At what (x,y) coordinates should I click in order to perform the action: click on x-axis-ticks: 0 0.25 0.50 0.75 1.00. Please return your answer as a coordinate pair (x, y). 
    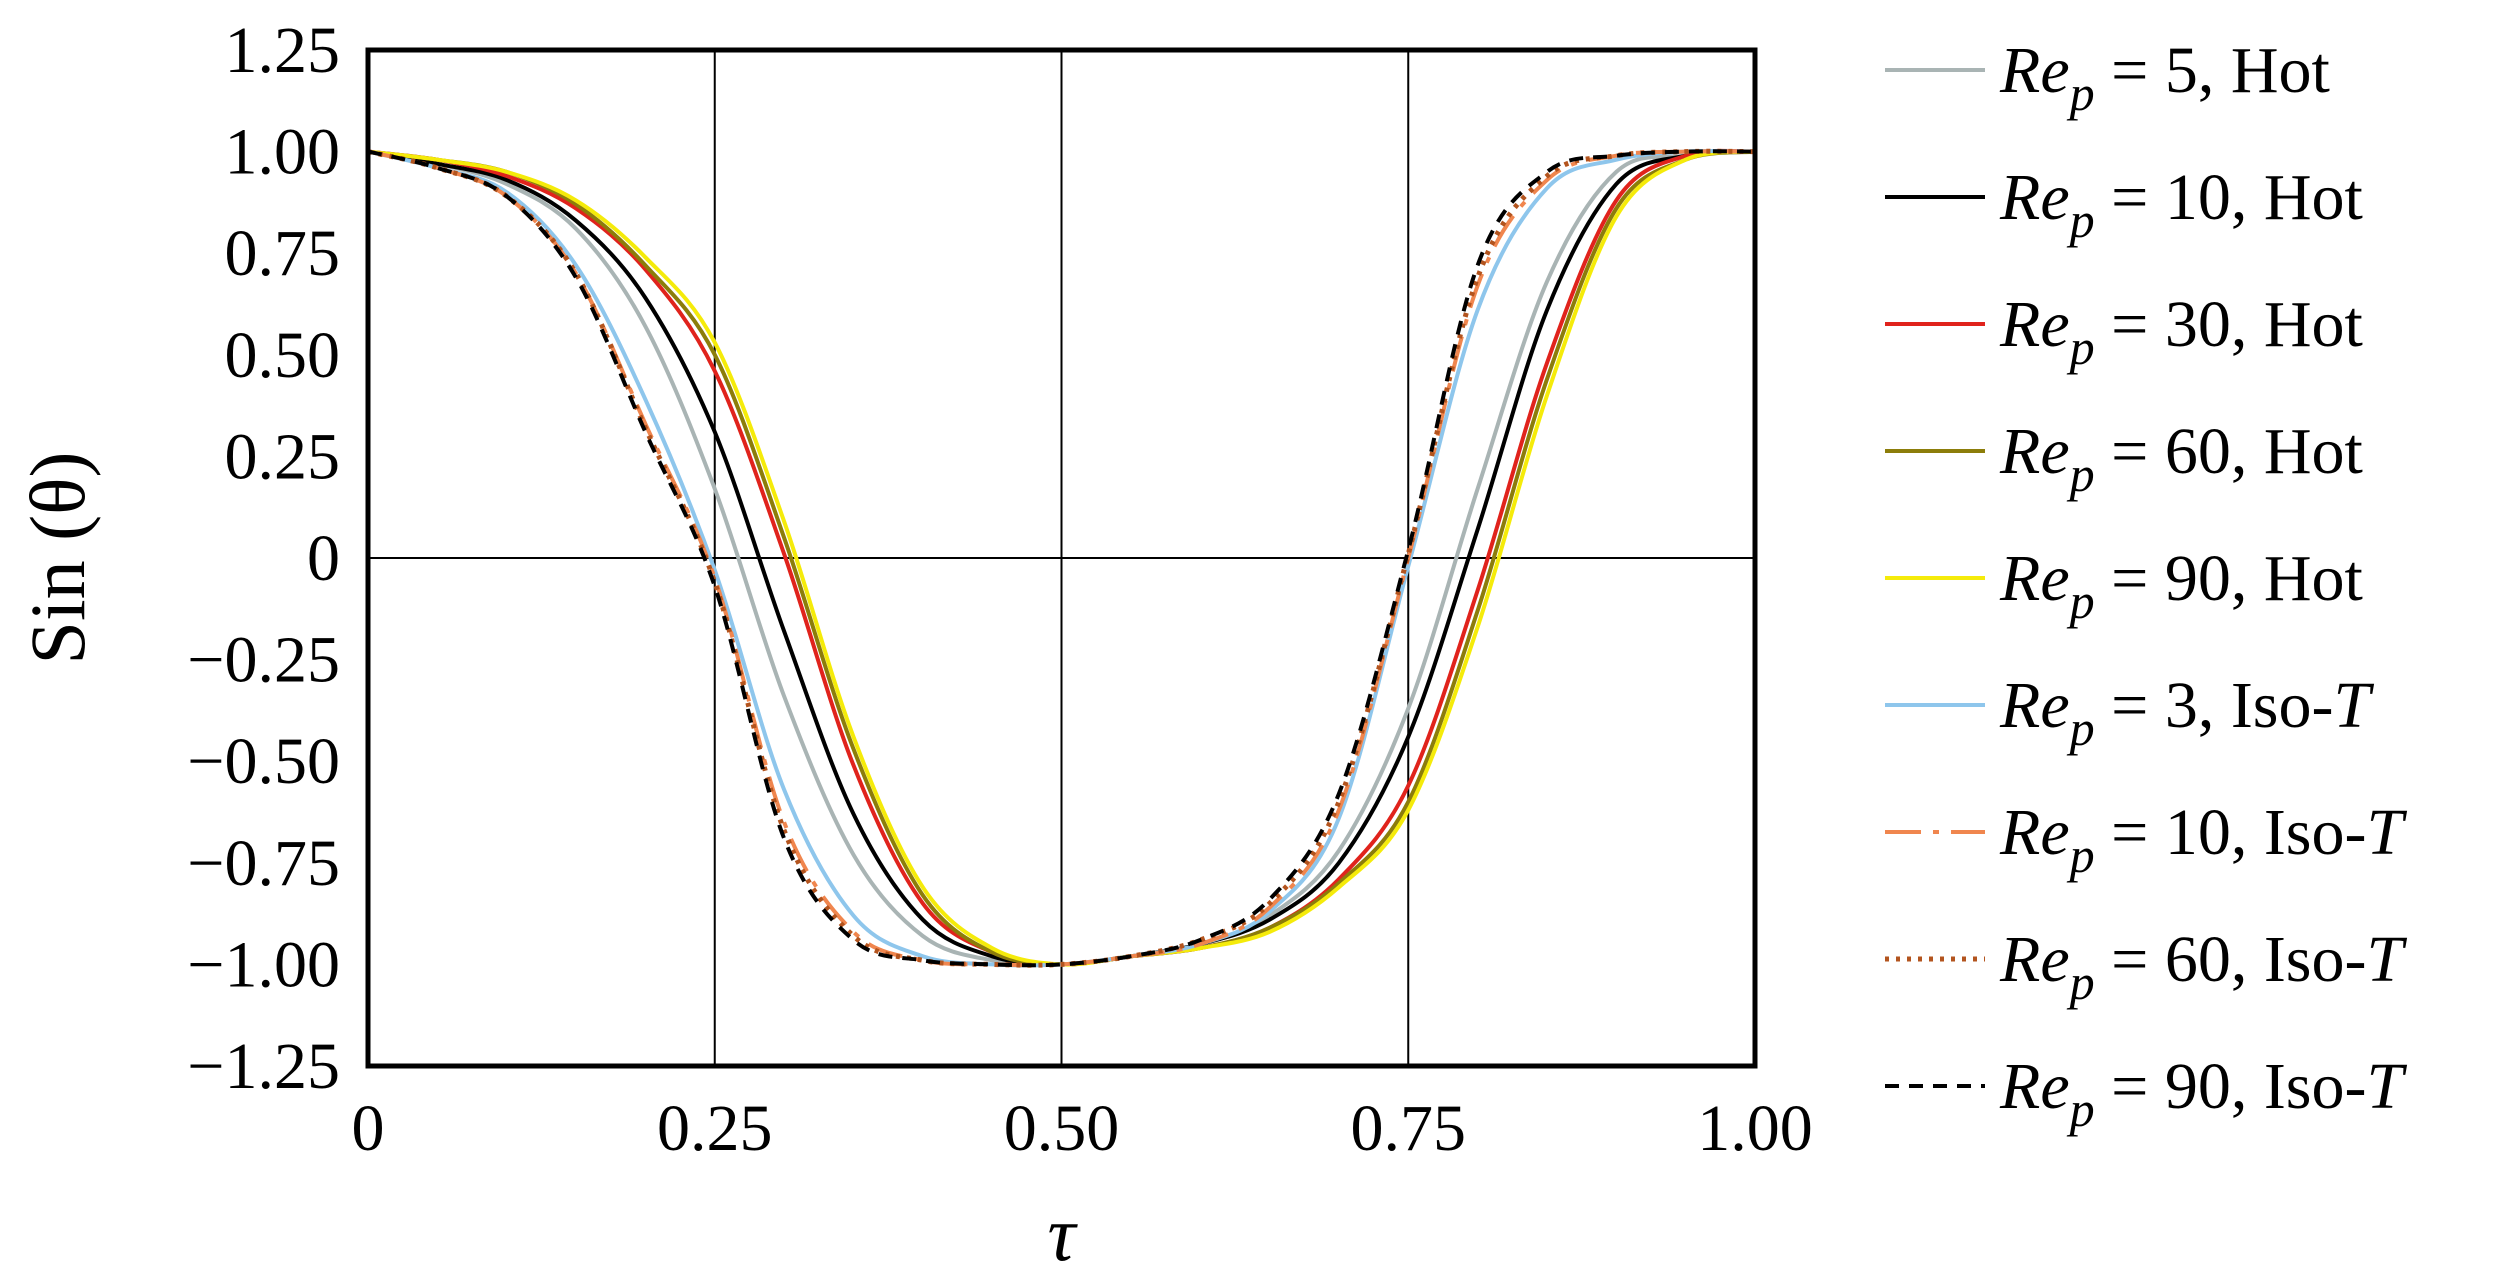
    Looking at the image, I should click on (1082, 1128).